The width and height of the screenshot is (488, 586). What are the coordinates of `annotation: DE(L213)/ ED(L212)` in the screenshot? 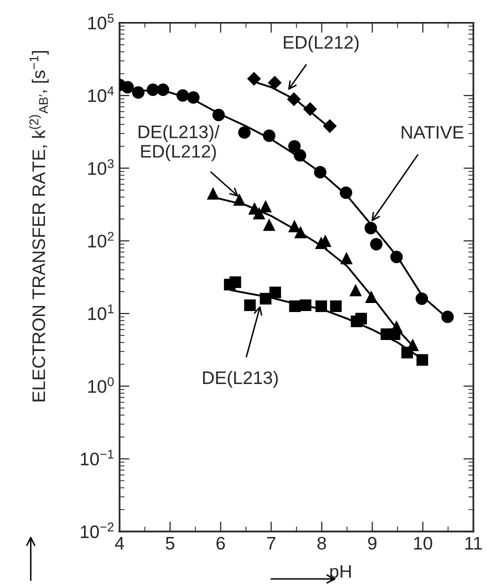 It's located at (179, 143).